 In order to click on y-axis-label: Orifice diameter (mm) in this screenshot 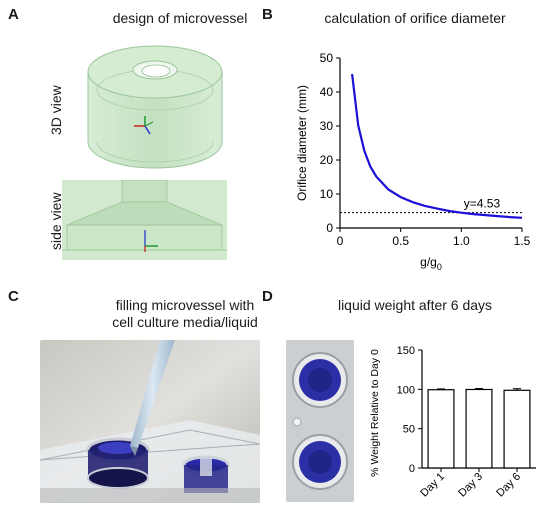, I will do `click(302, 143)`.